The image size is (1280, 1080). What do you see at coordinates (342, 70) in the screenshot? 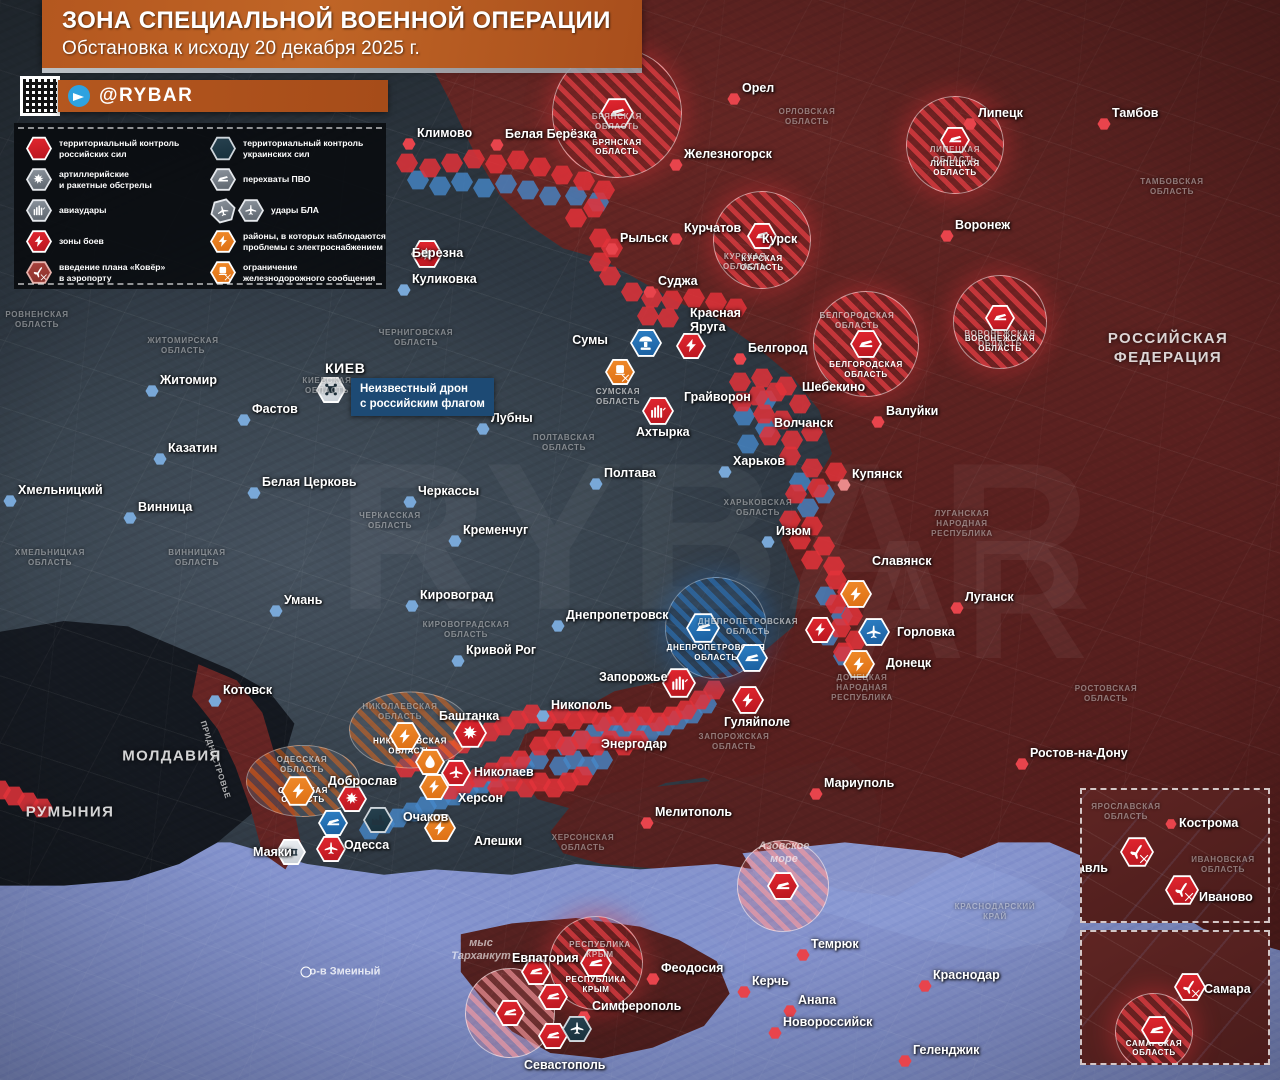
I see `title-bevel` at bounding box center [342, 70].